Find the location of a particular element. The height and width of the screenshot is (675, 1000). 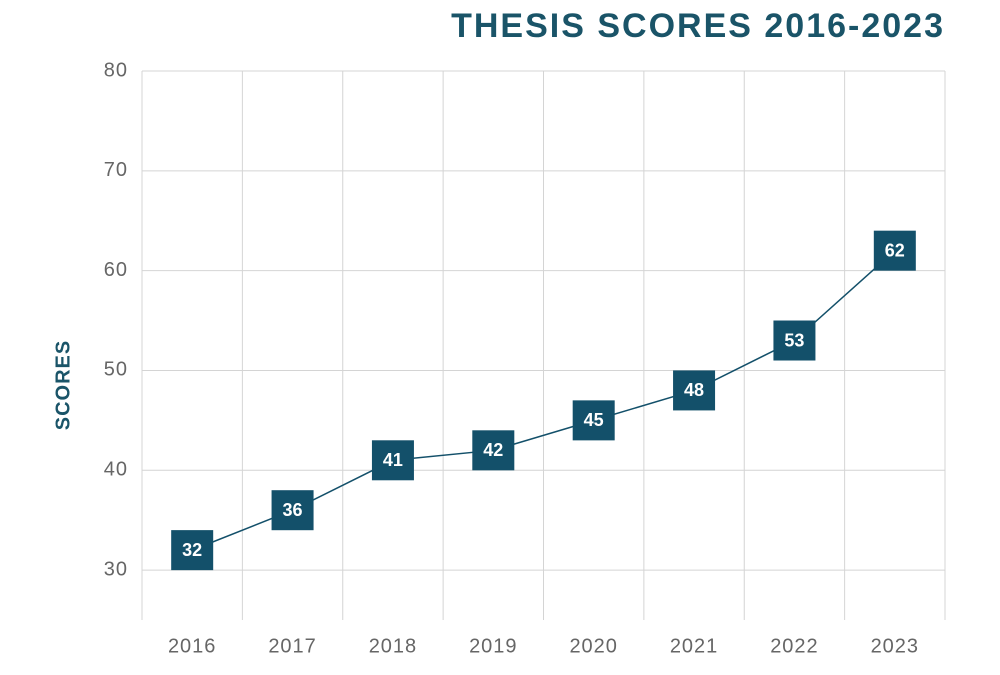

chart-title: THESIS SCORES 2016-2023 is located at coordinates (698, 26).